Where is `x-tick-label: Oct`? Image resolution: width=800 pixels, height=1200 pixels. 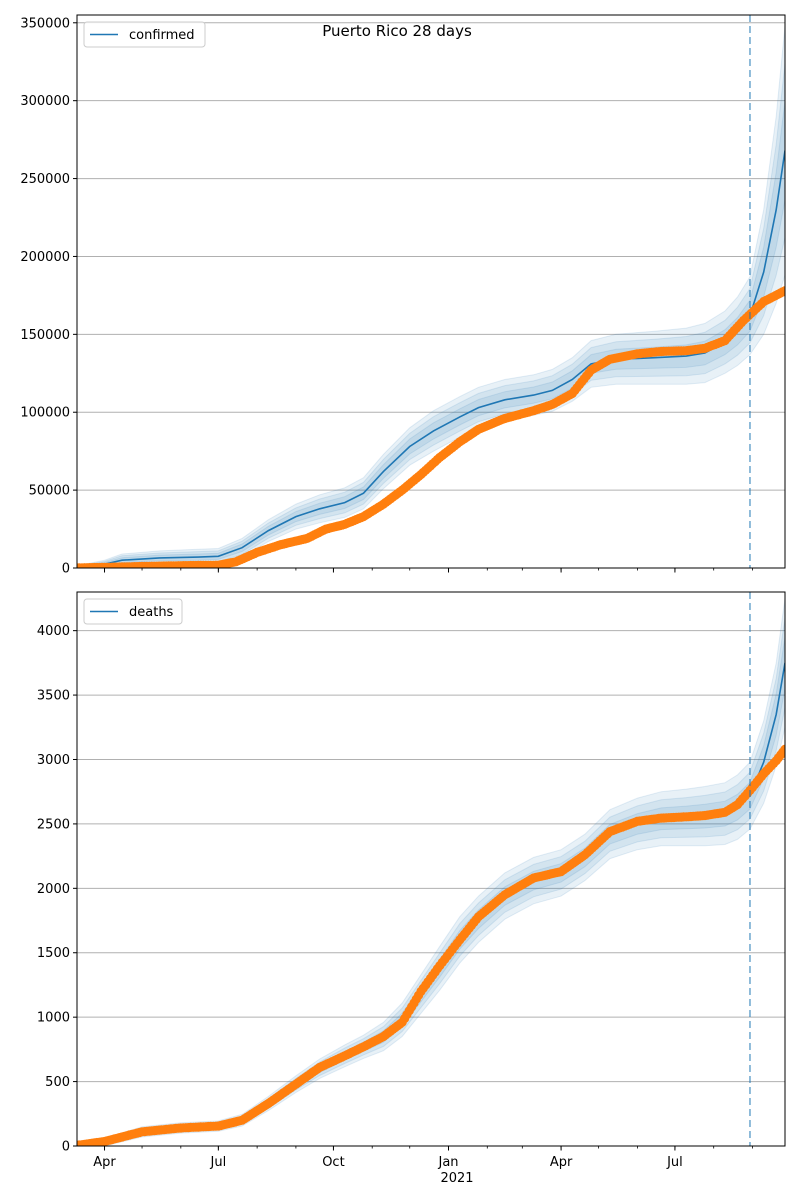 x-tick-label: Oct is located at coordinates (333, 1162).